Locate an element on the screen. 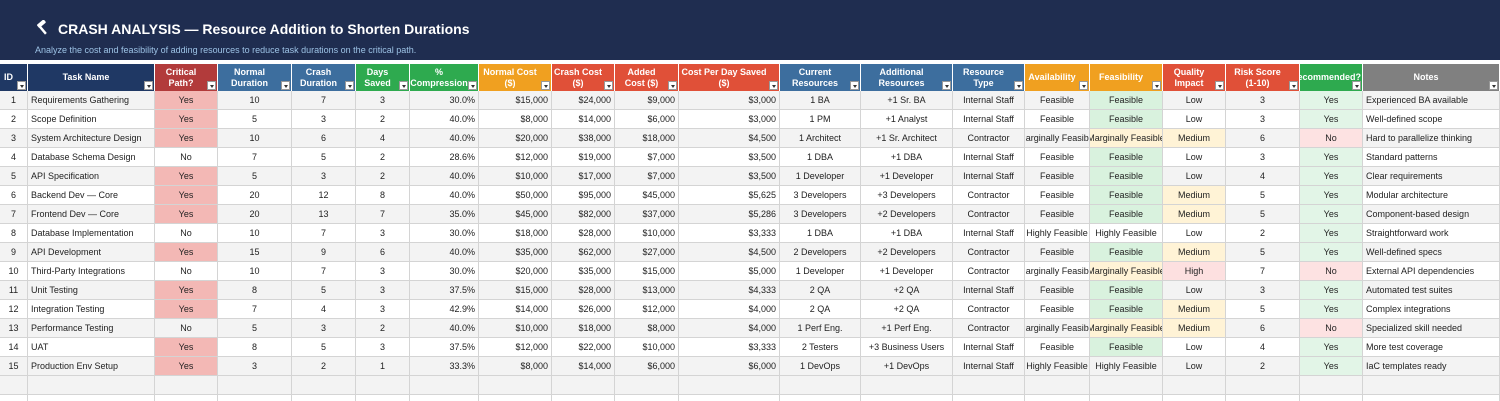 This screenshot has height=401, width=1500. table-cell: UAT is located at coordinates (91, 347).